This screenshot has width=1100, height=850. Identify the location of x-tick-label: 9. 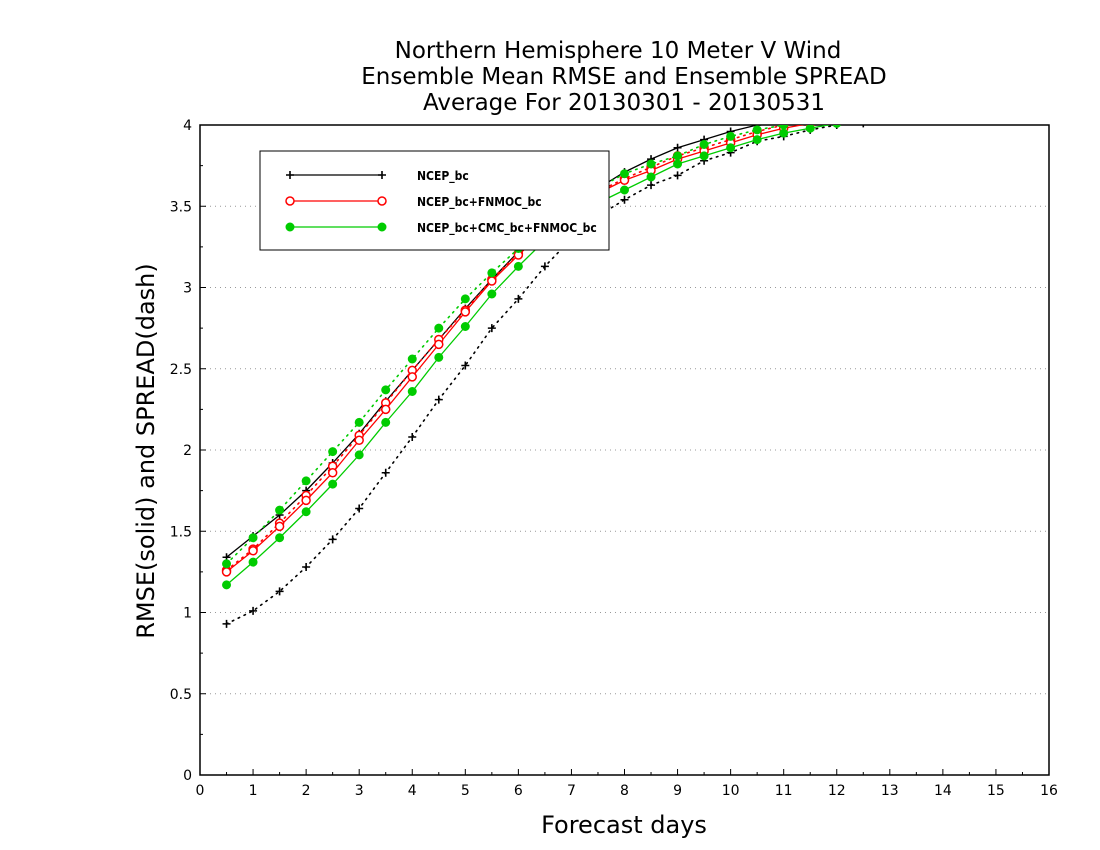
(677, 791).